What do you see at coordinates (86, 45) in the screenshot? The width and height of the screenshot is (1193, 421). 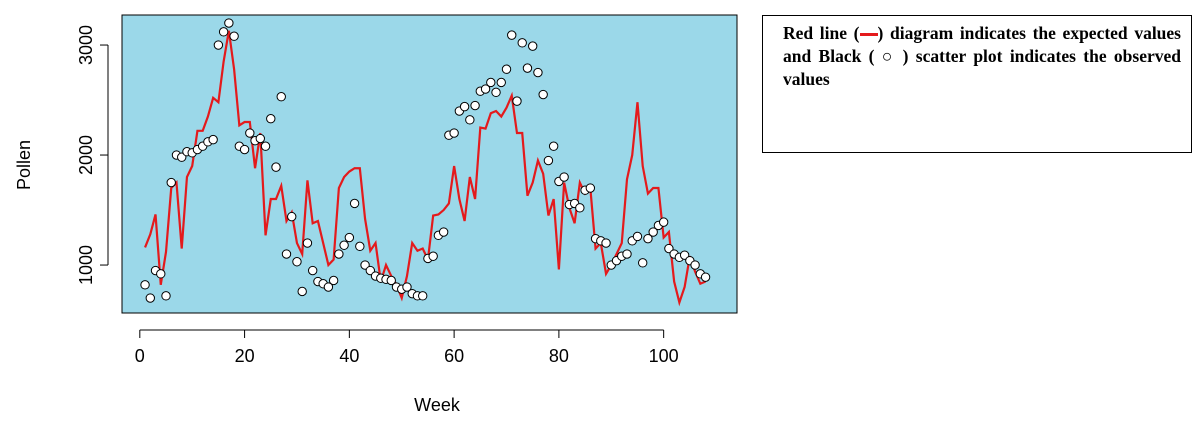 I see `y-tick-label: 3000` at bounding box center [86, 45].